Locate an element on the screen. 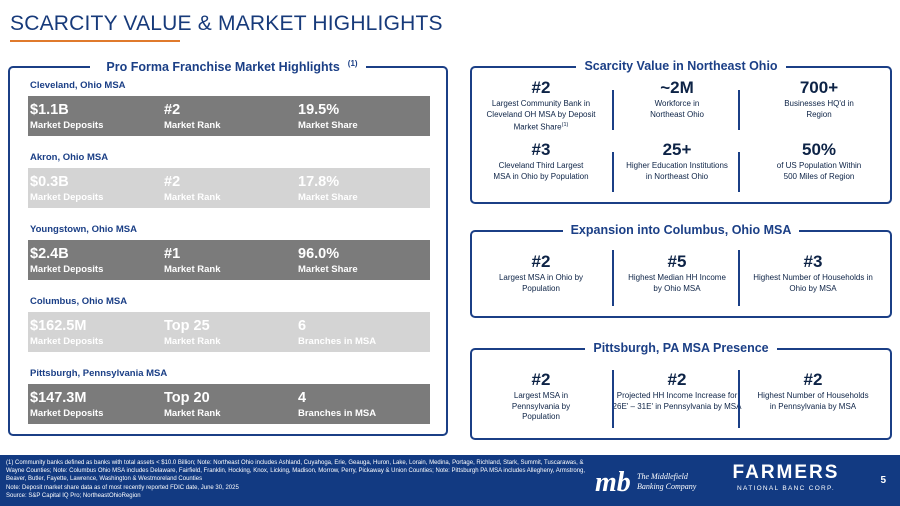 This screenshot has height=506, width=900. page-number: 5 is located at coordinates (883, 480).